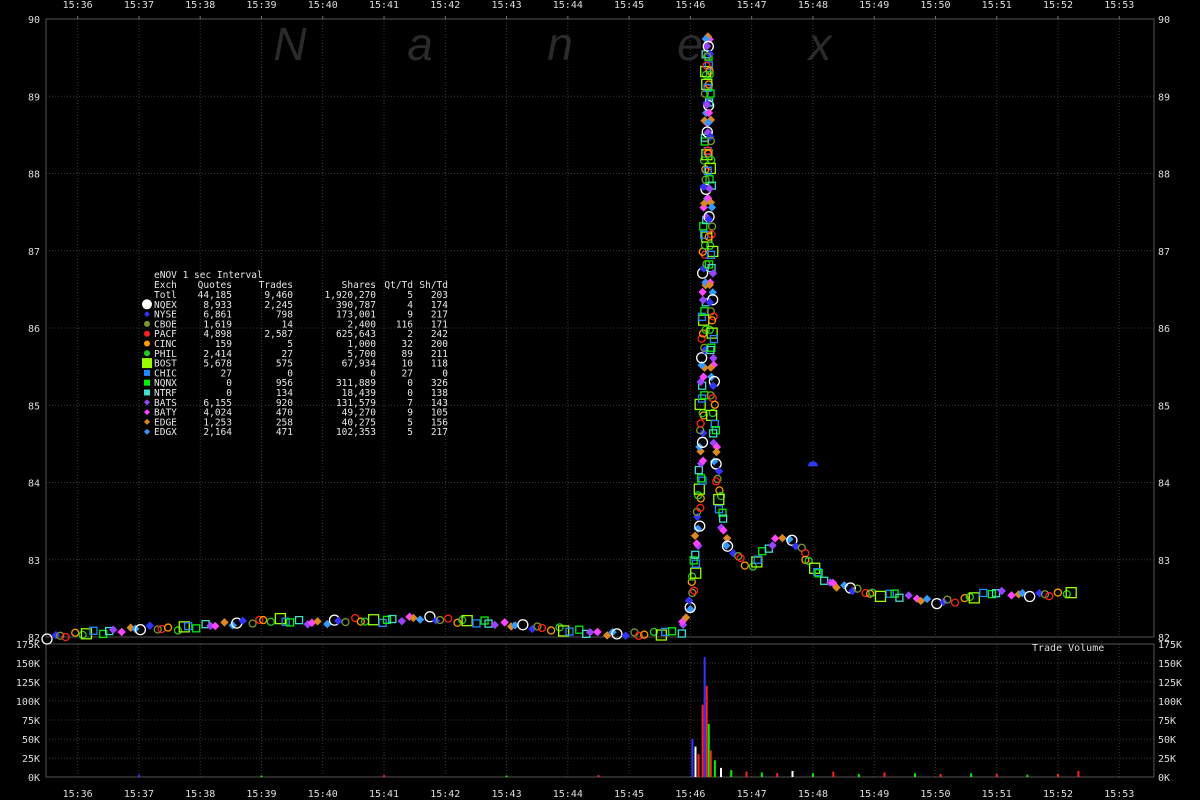 The width and height of the screenshot is (1200, 800). I want to click on volume-y-tick-right: 125K, so click(1170, 683).